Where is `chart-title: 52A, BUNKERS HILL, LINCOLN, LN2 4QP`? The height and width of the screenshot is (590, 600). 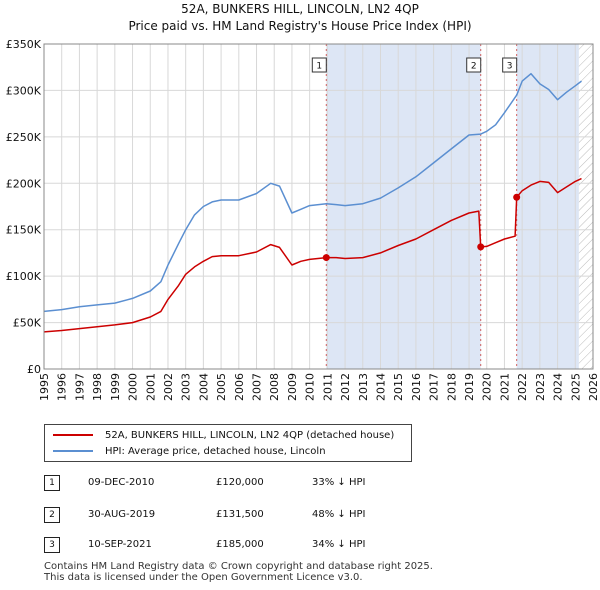 chart-title: 52A, BUNKERS HILL, LINCOLN, LN2 4QP is located at coordinates (300, 9).